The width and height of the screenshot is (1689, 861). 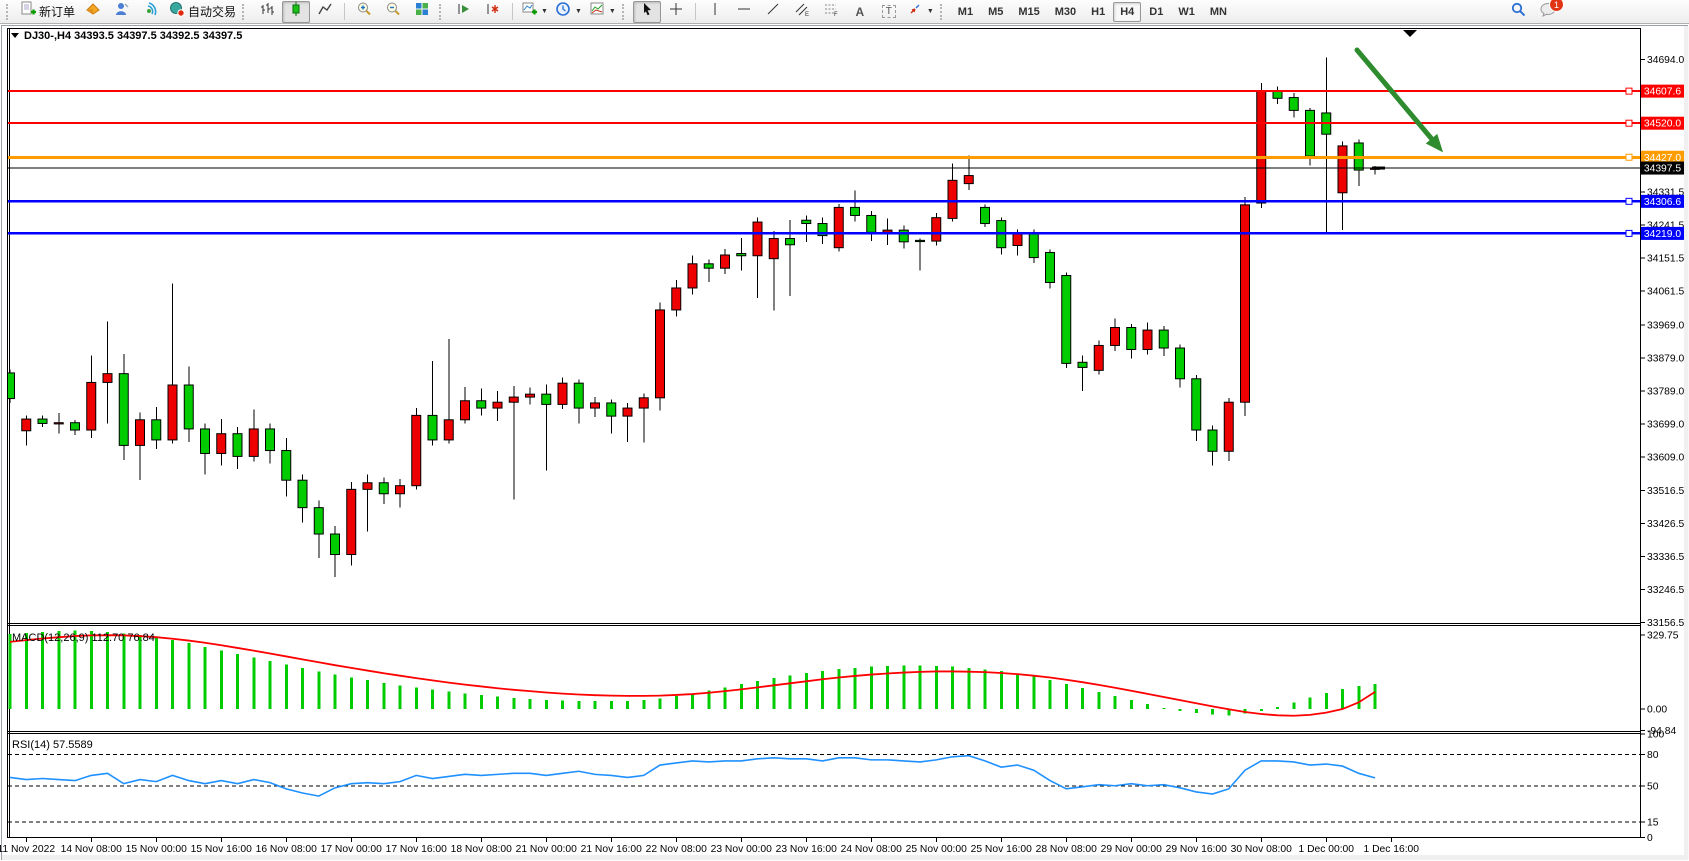 I want to click on auto-scroll-button, so click(x=493, y=12).